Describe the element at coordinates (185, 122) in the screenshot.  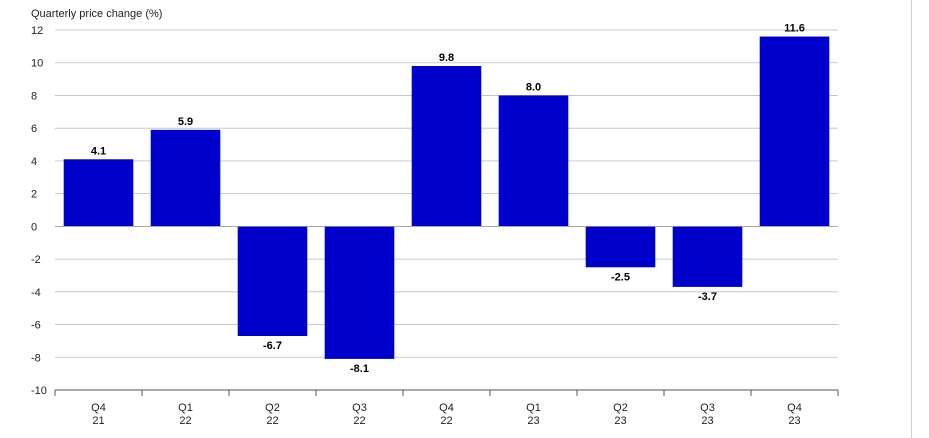
I see `data-label: 5.9` at that location.